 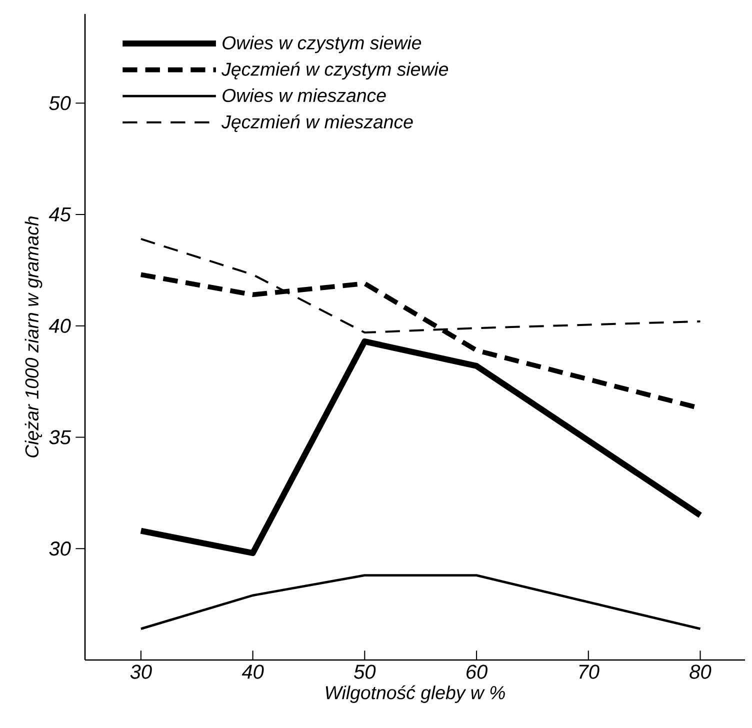 I want to click on legend-label: Jęczmień w mieszance, so click(x=317, y=123).